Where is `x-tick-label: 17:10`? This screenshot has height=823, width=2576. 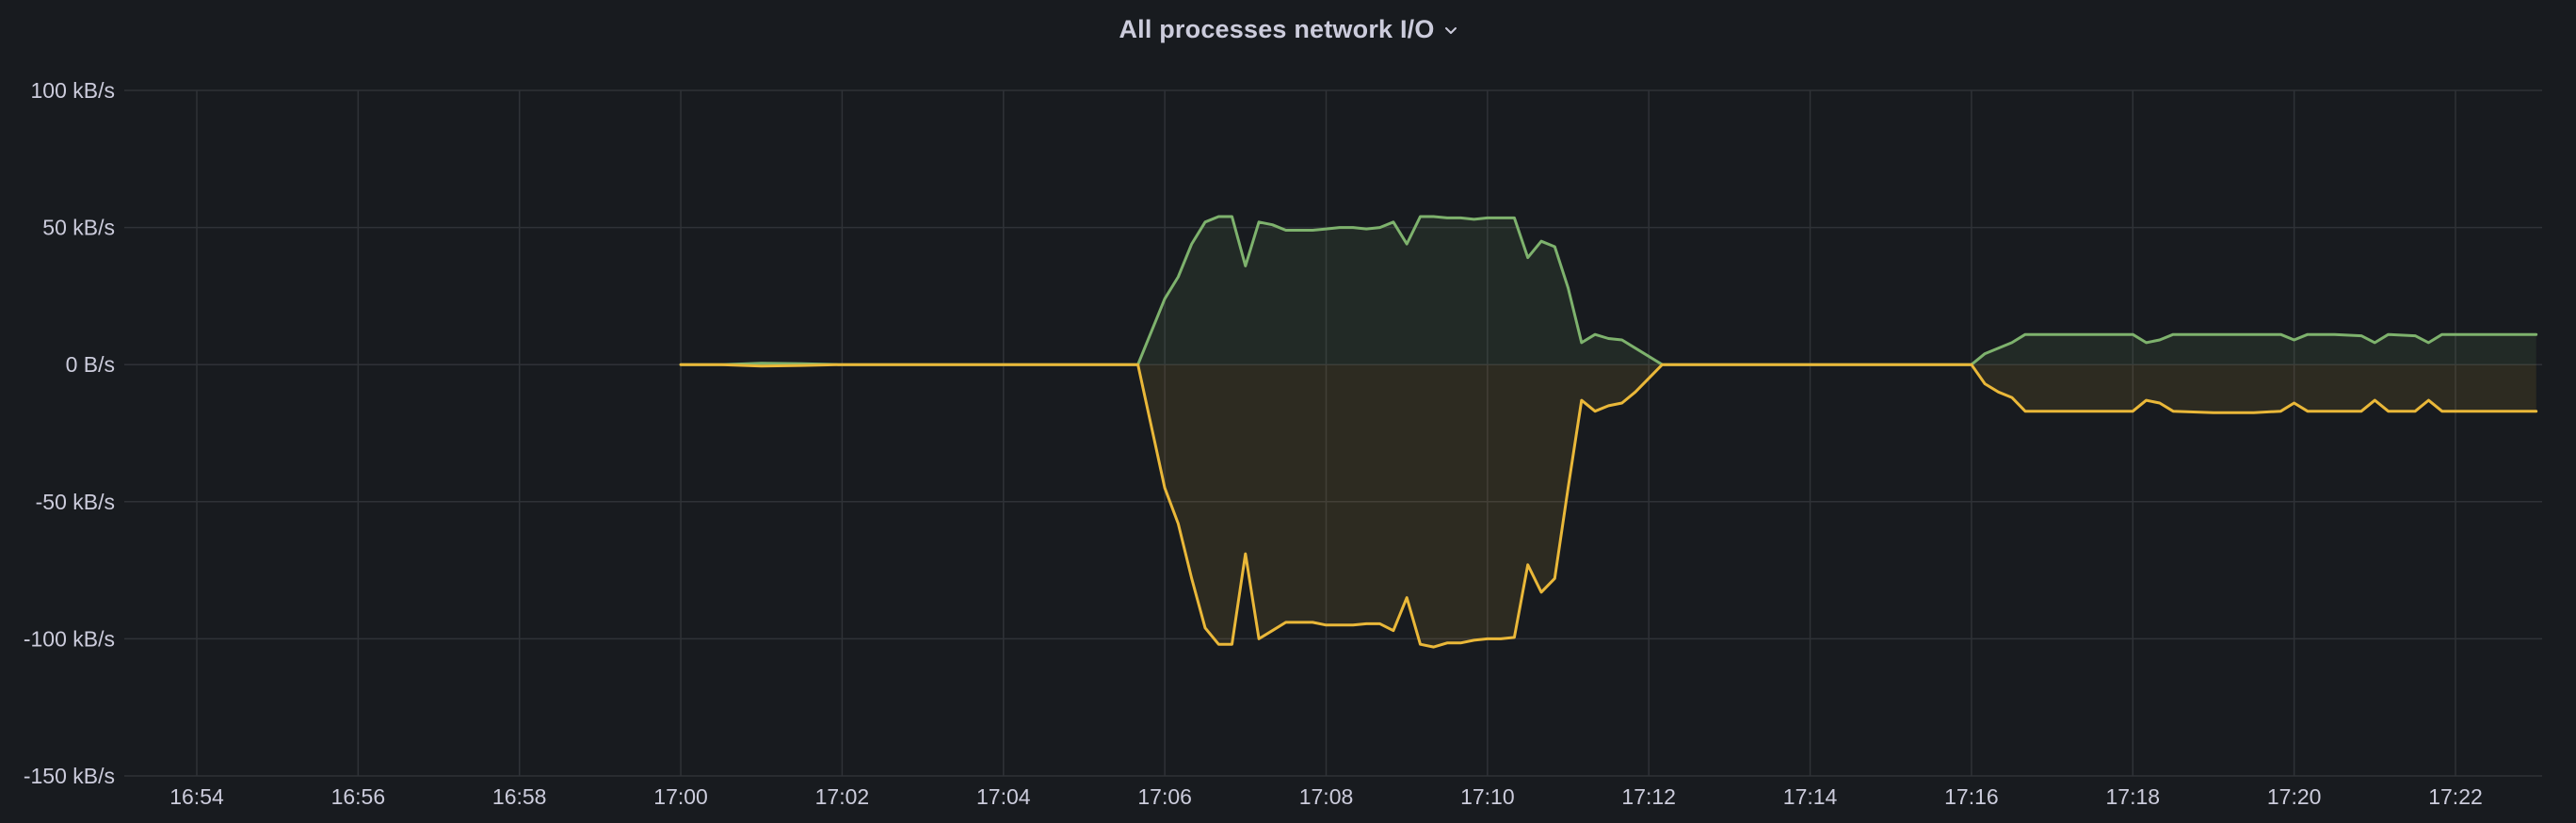
x-tick-label: 17:10 is located at coordinates (1487, 797).